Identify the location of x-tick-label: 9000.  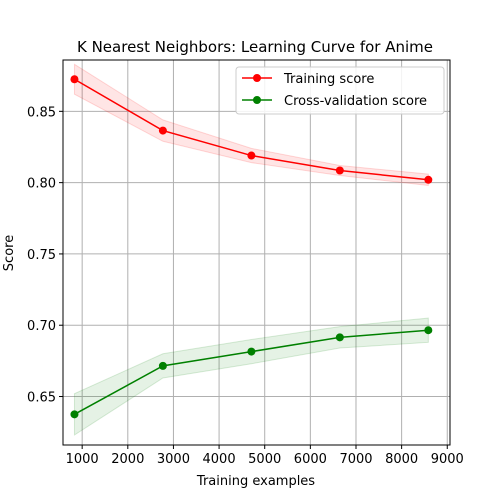
(447, 459).